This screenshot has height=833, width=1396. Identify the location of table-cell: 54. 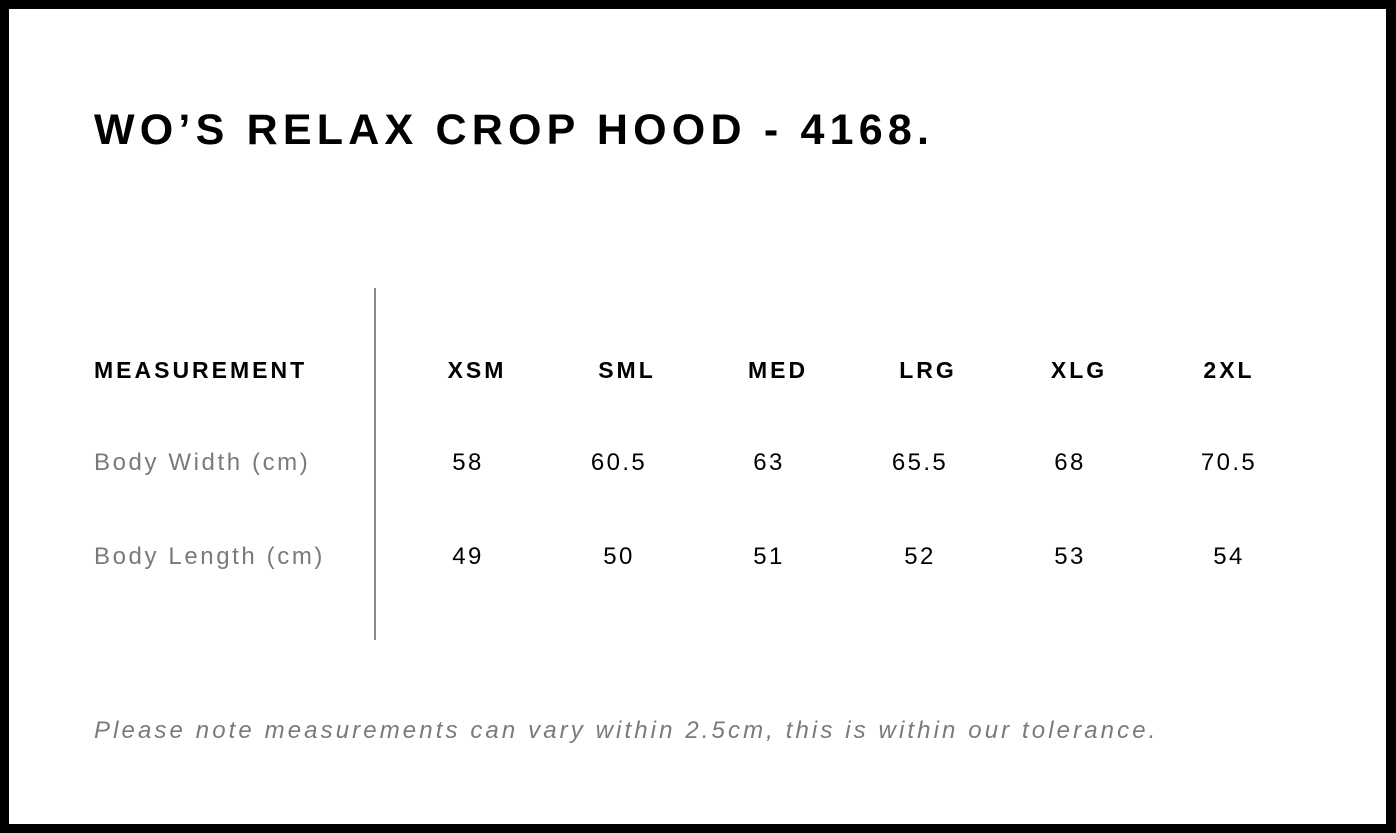
(1229, 556).